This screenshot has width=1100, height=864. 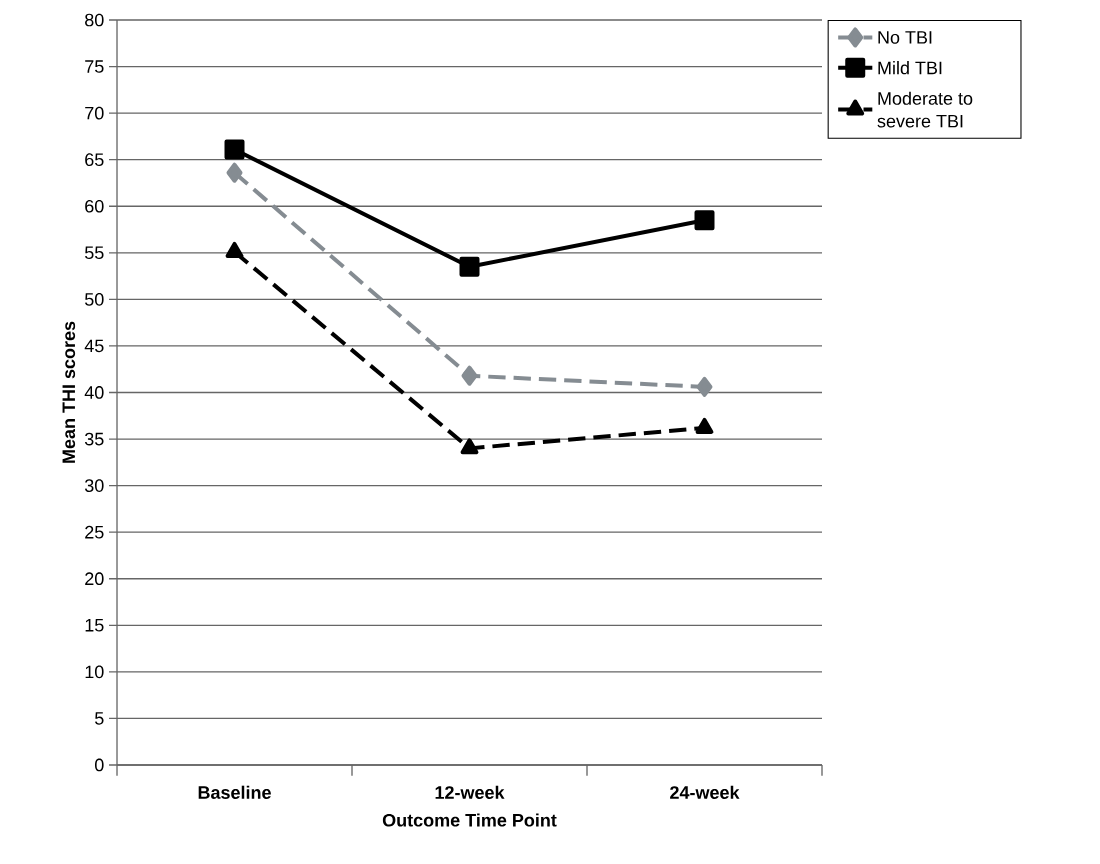 I want to click on y-tick-label: 0, so click(x=99, y=765).